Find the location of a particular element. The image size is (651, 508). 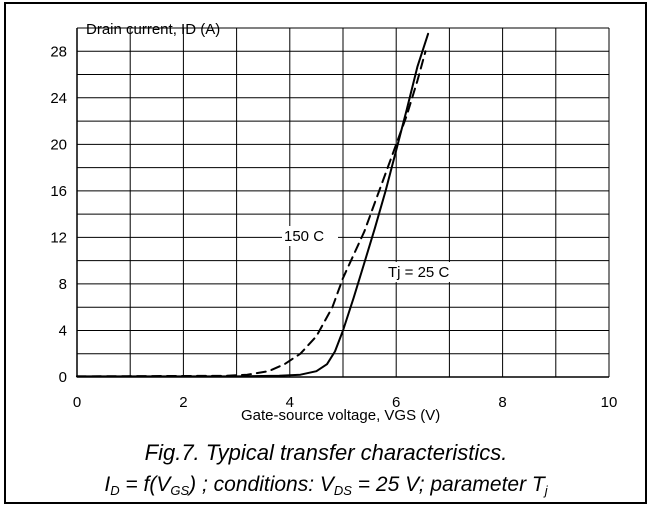

y-tick-label: 28 is located at coordinates (58, 51).